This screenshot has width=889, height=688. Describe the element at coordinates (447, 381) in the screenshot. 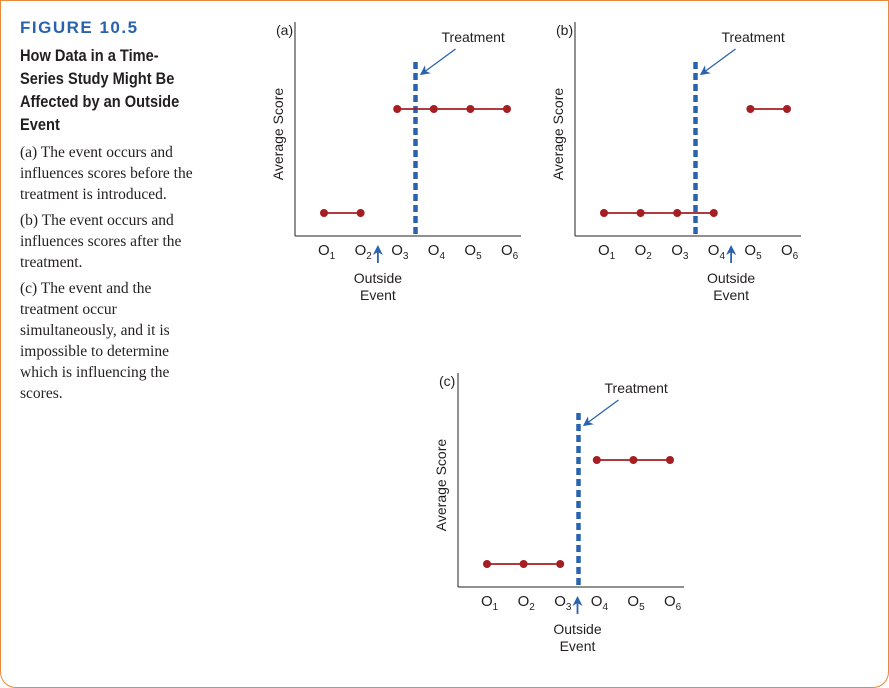

I see `panel-label: (c)` at that location.